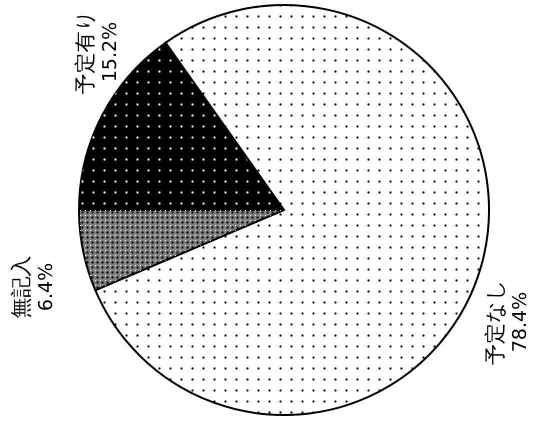 The height and width of the screenshot is (426, 546). What do you see at coordinates (495, 322) in the screenshot?
I see `slice-label: 予定なし` at bounding box center [495, 322].